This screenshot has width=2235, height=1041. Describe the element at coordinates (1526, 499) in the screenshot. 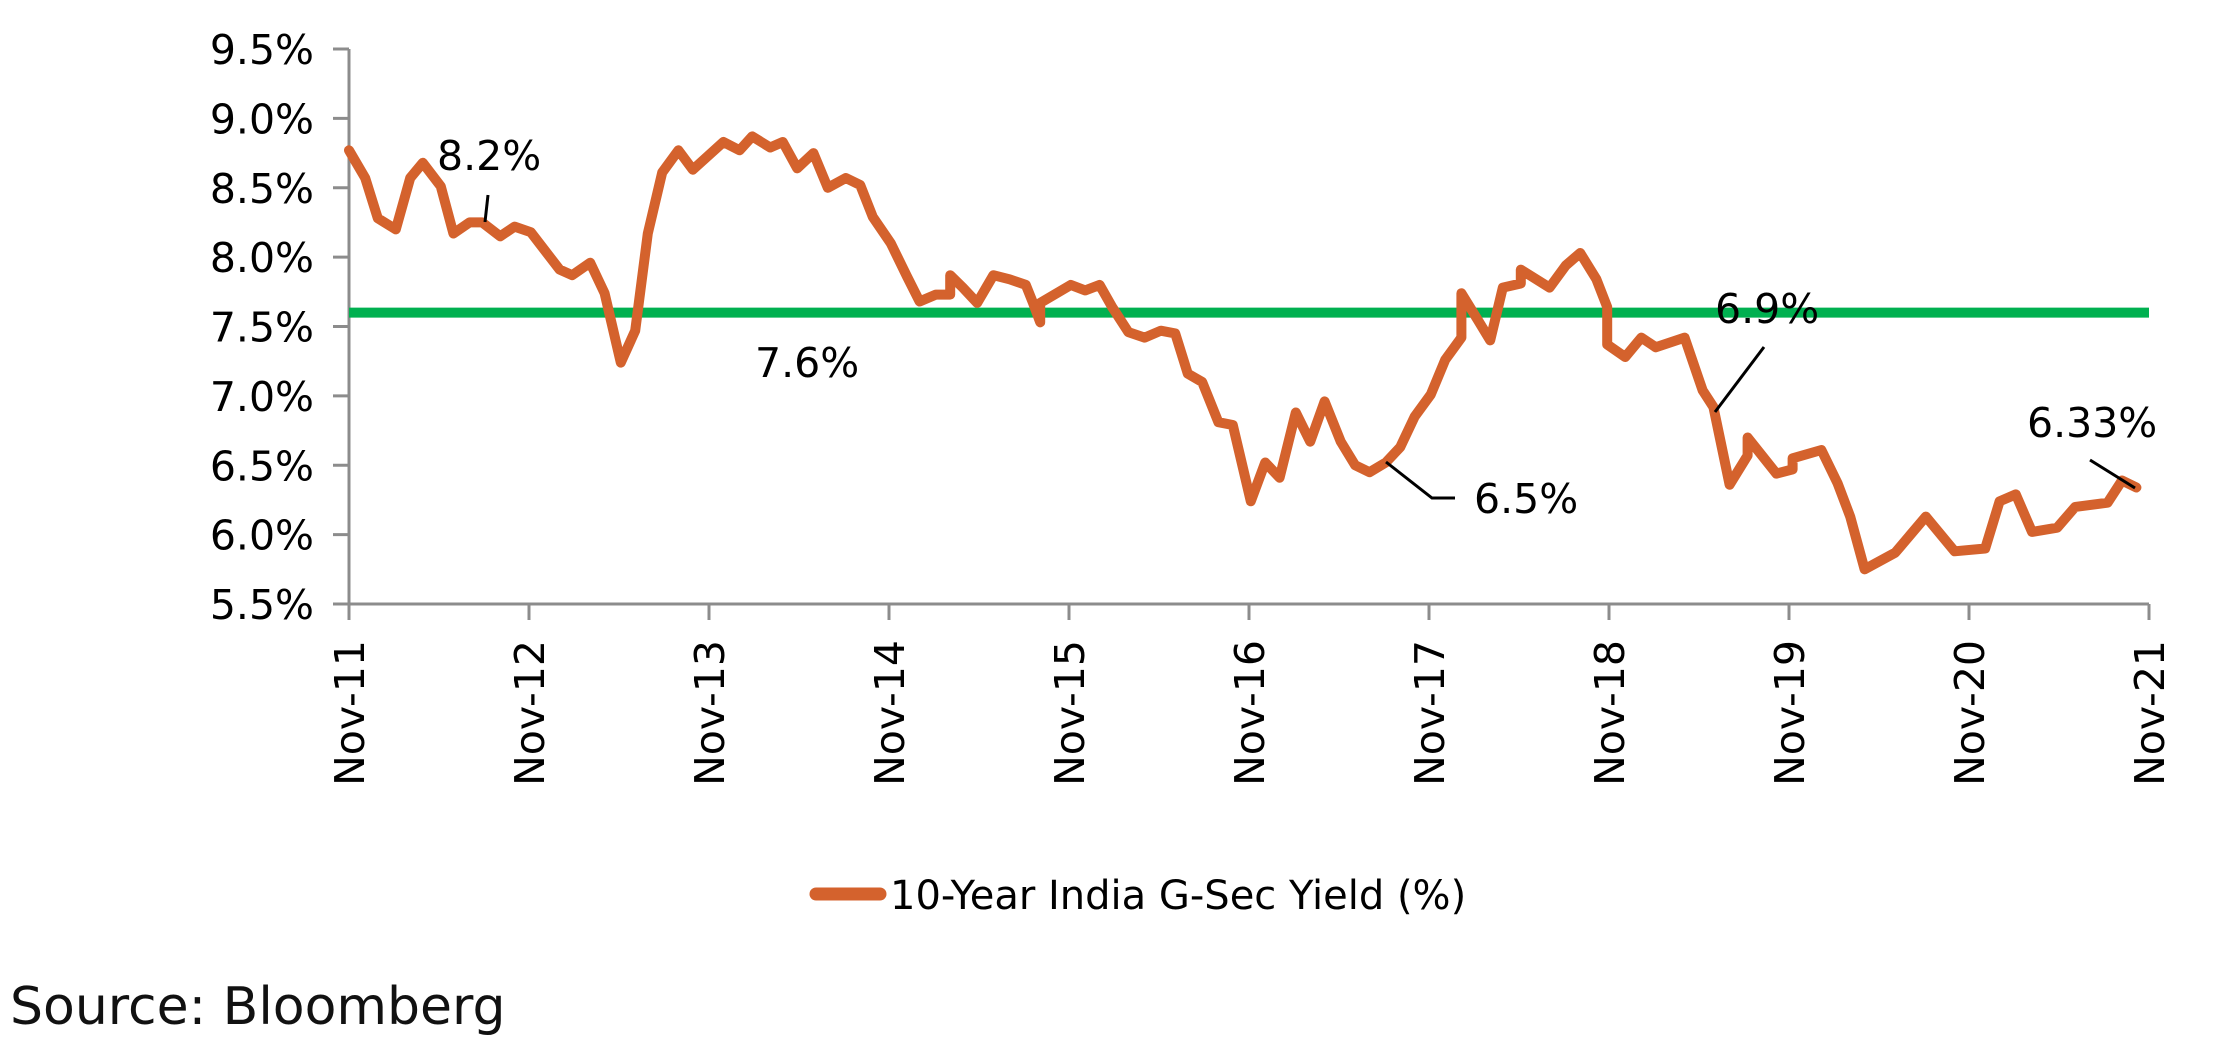

I see `annotation-label-6-5: 6.5%` at that location.